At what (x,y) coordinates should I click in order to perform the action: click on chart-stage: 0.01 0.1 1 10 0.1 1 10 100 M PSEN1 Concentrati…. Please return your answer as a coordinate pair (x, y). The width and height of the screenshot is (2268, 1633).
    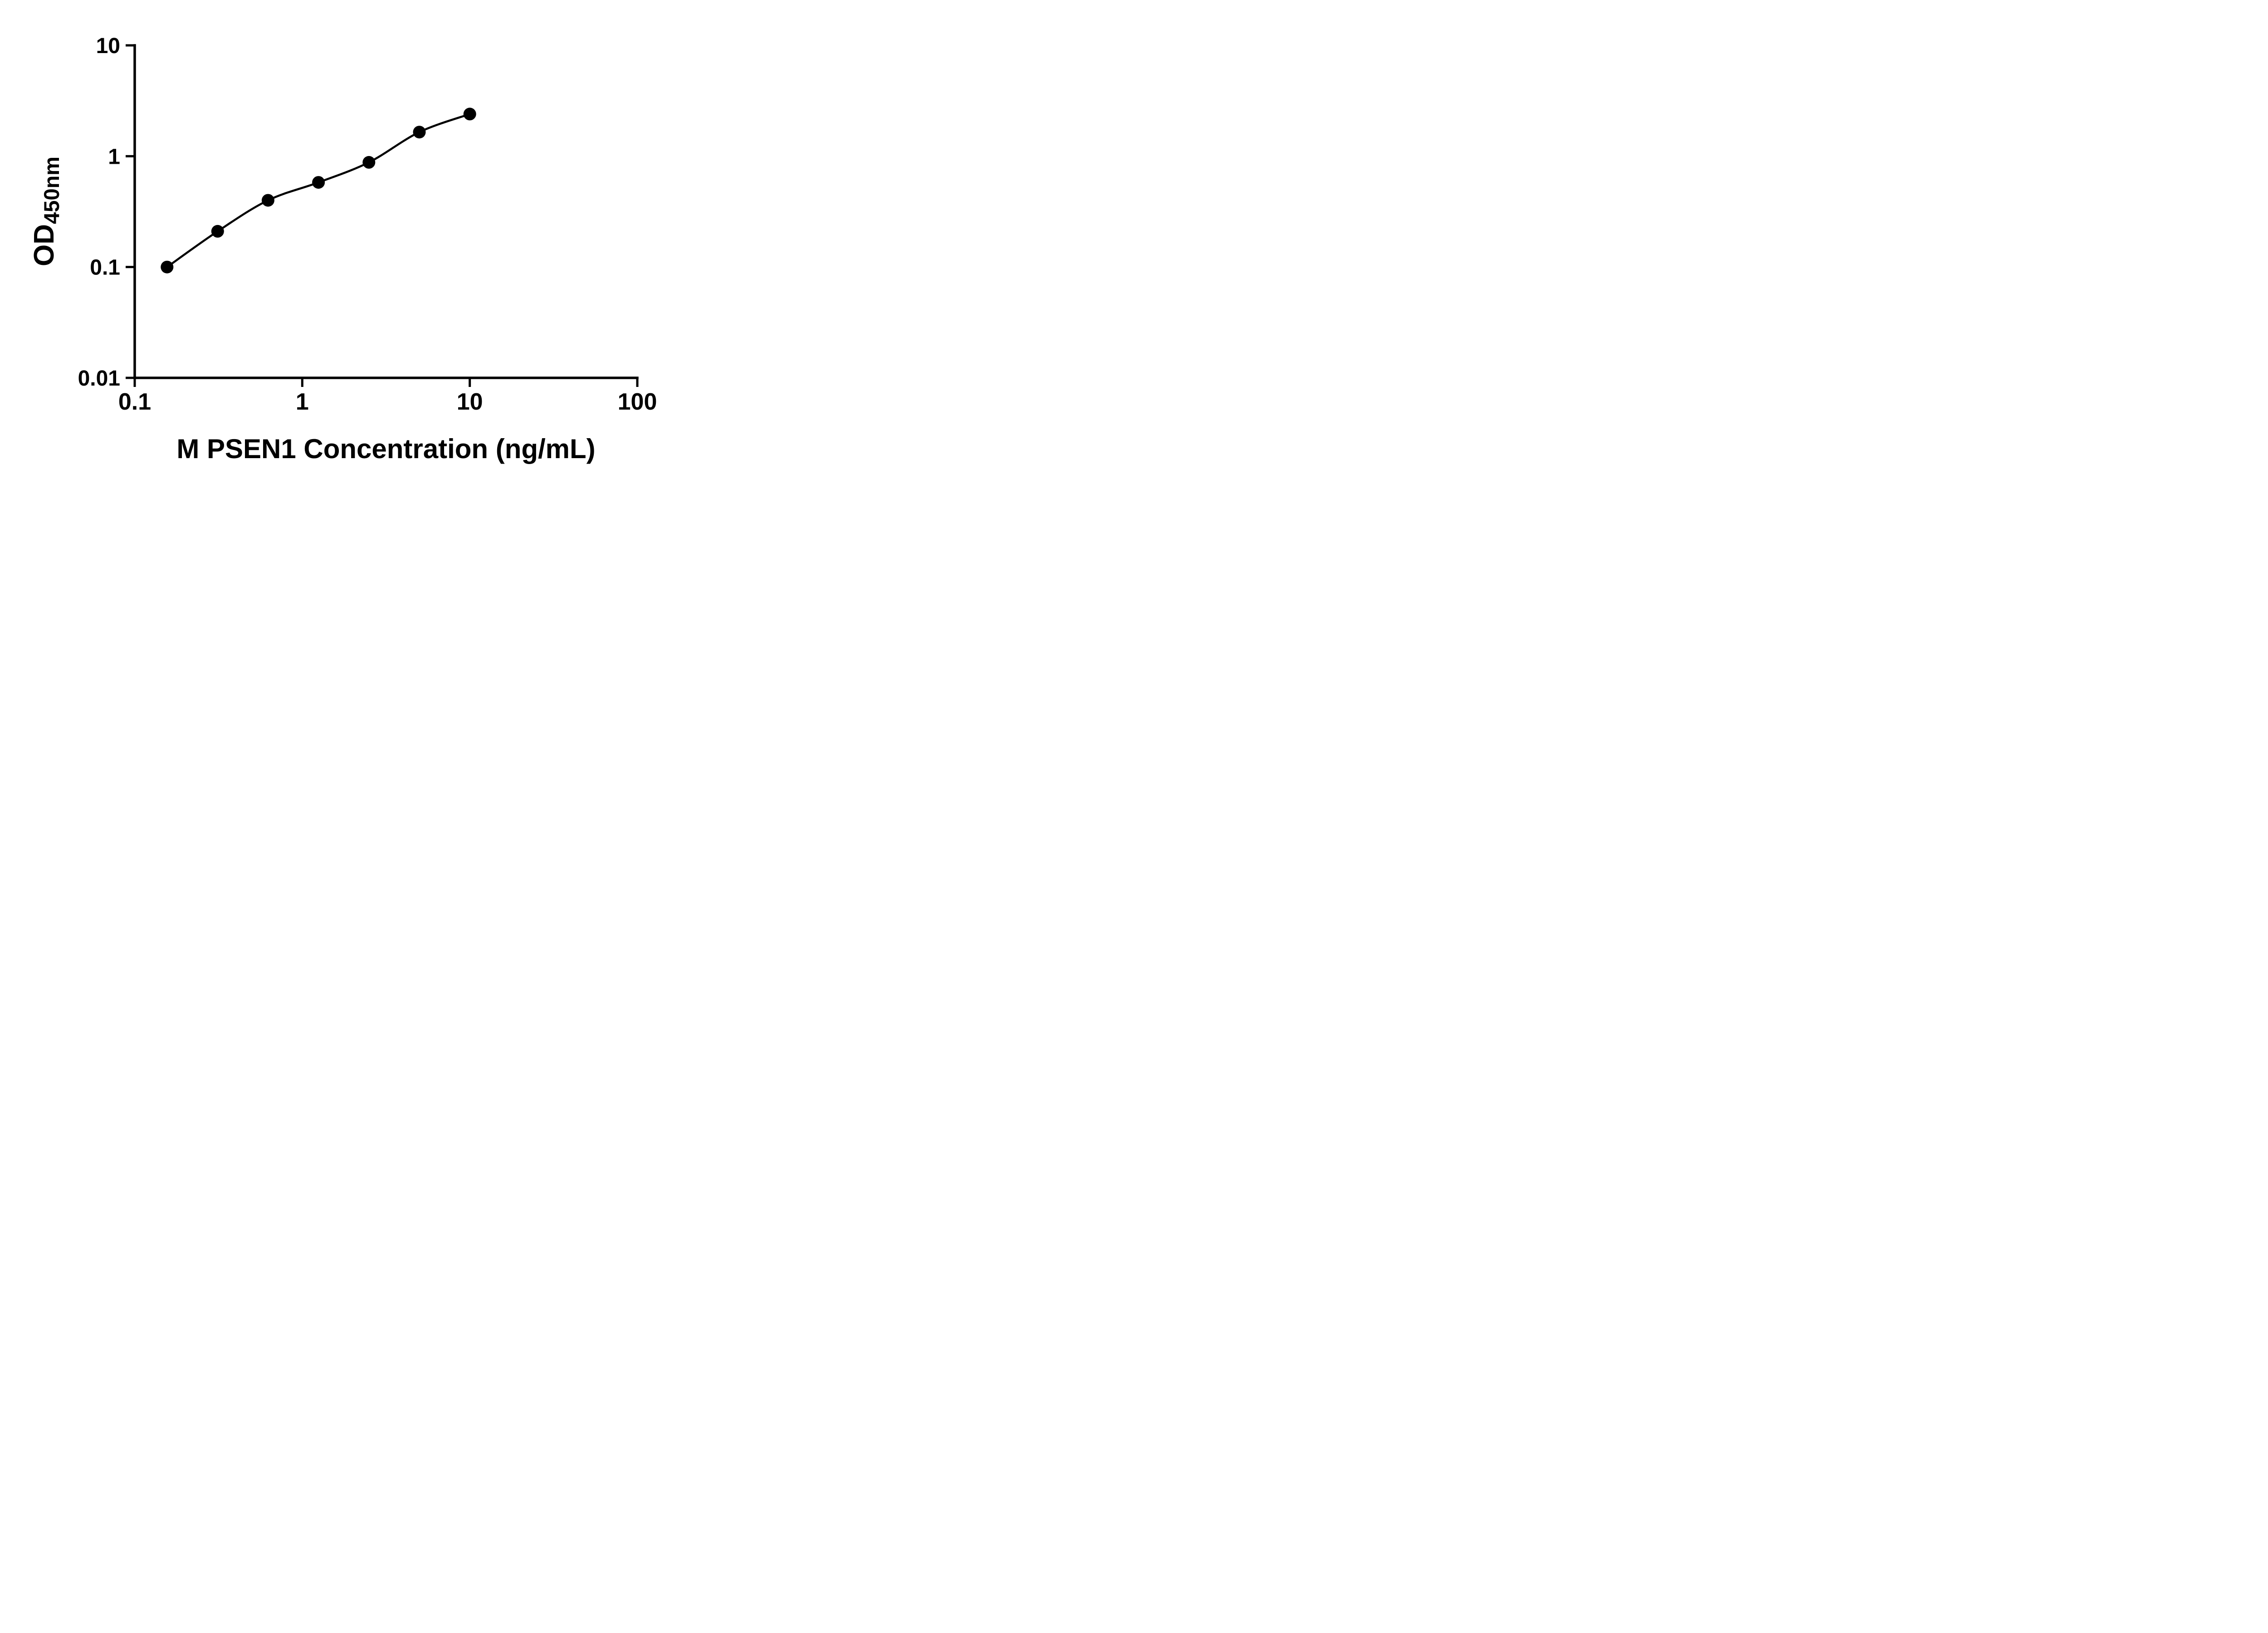
    Looking at the image, I should click on (350, 245).